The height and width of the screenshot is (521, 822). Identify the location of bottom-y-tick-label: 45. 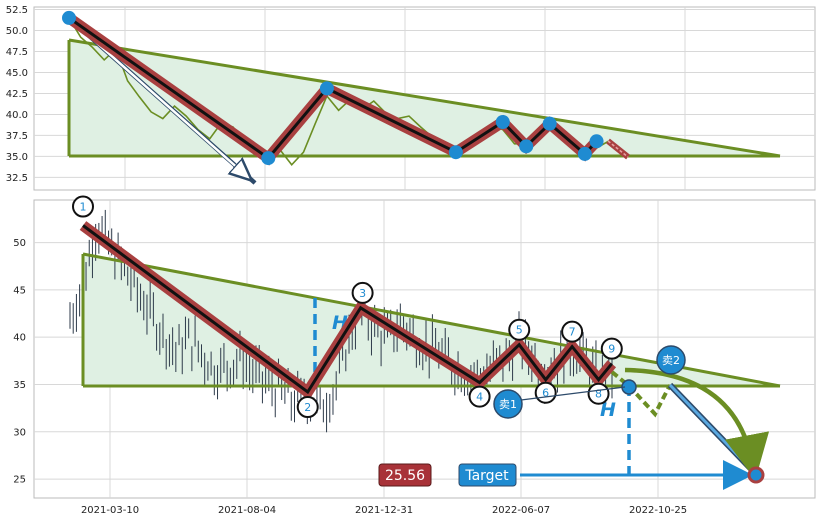
(19, 290).